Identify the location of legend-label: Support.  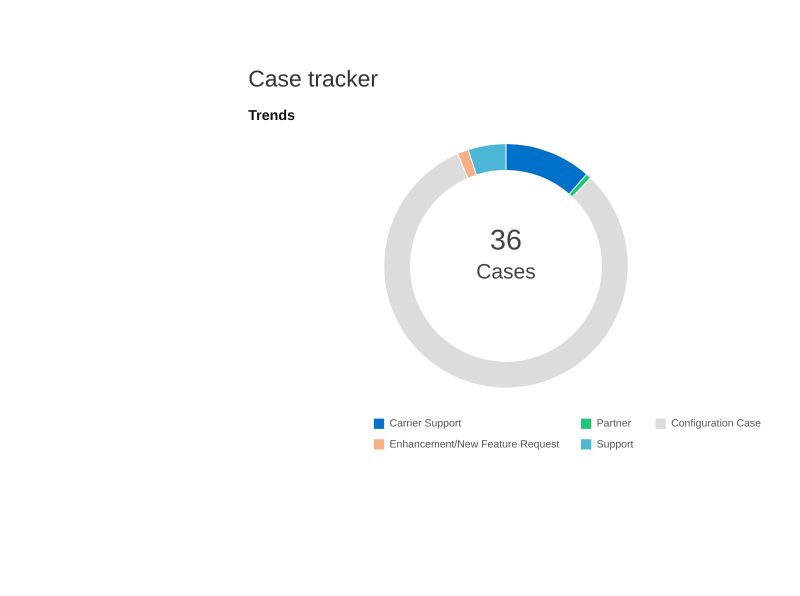
(615, 444).